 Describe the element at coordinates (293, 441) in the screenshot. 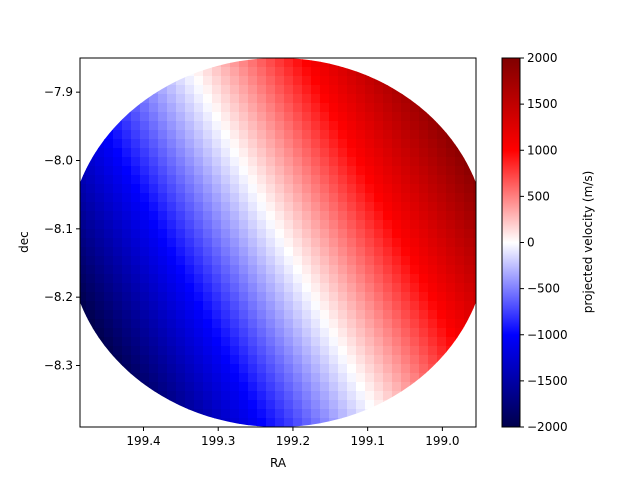

I see `x-tick-label: 199.2` at that location.